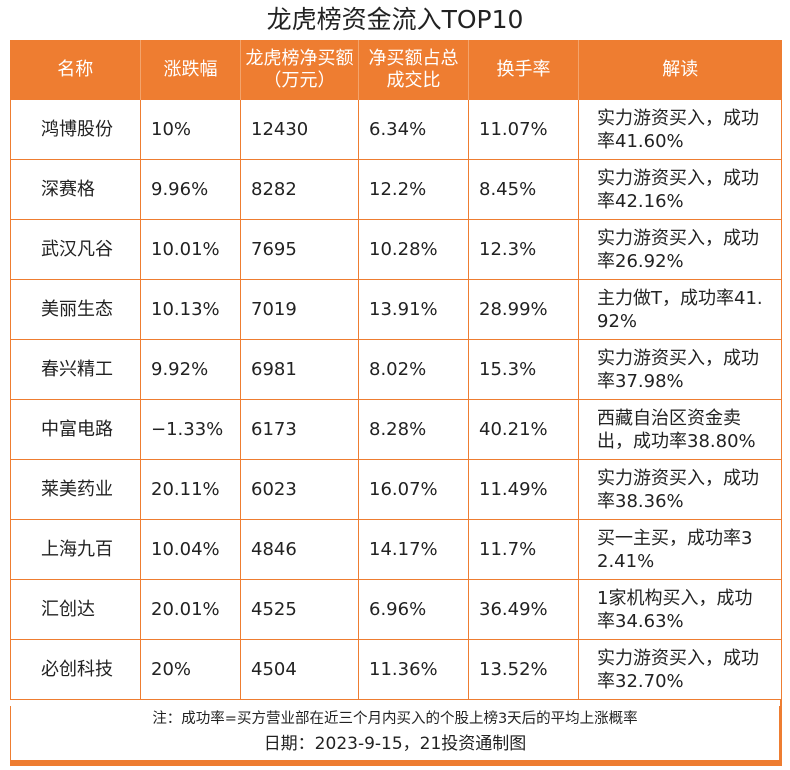 This screenshot has width=790, height=770. I want to click on table-row: 美丽生态 10.13% 7019 13.91% 28.99% 主力做T，成功率41.92%, so click(396, 309).